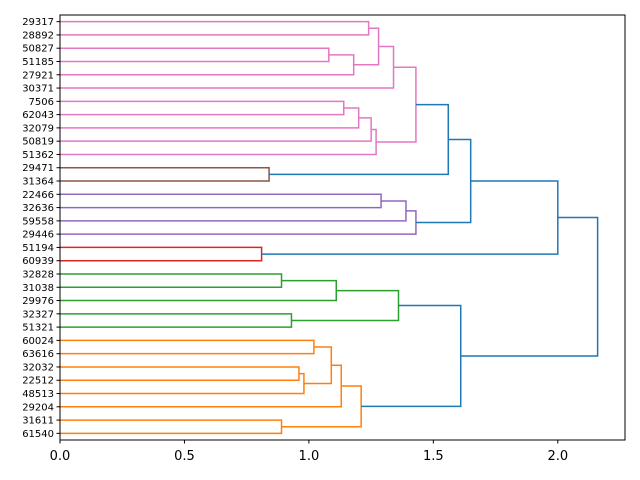 The width and height of the screenshot is (640, 480). I want to click on x-tick-label: 2.0, so click(557, 456).